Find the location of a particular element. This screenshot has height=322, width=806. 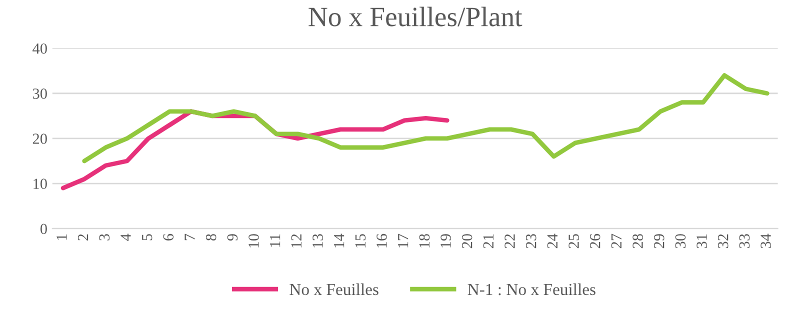

x-tick-label: 8 is located at coordinates (211, 237).